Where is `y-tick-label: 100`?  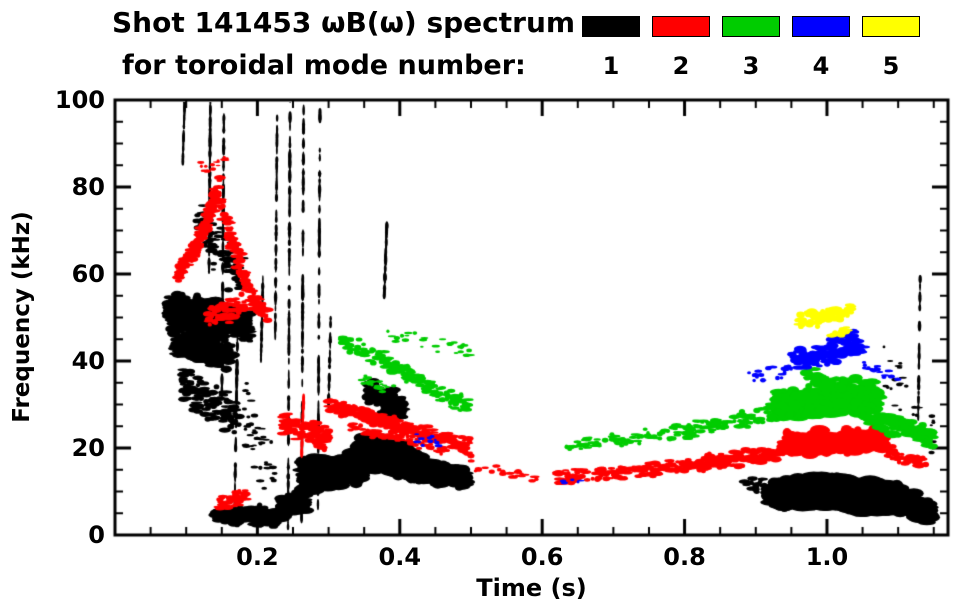
y-tick-label: 100 is located at coordinates (79, 100).